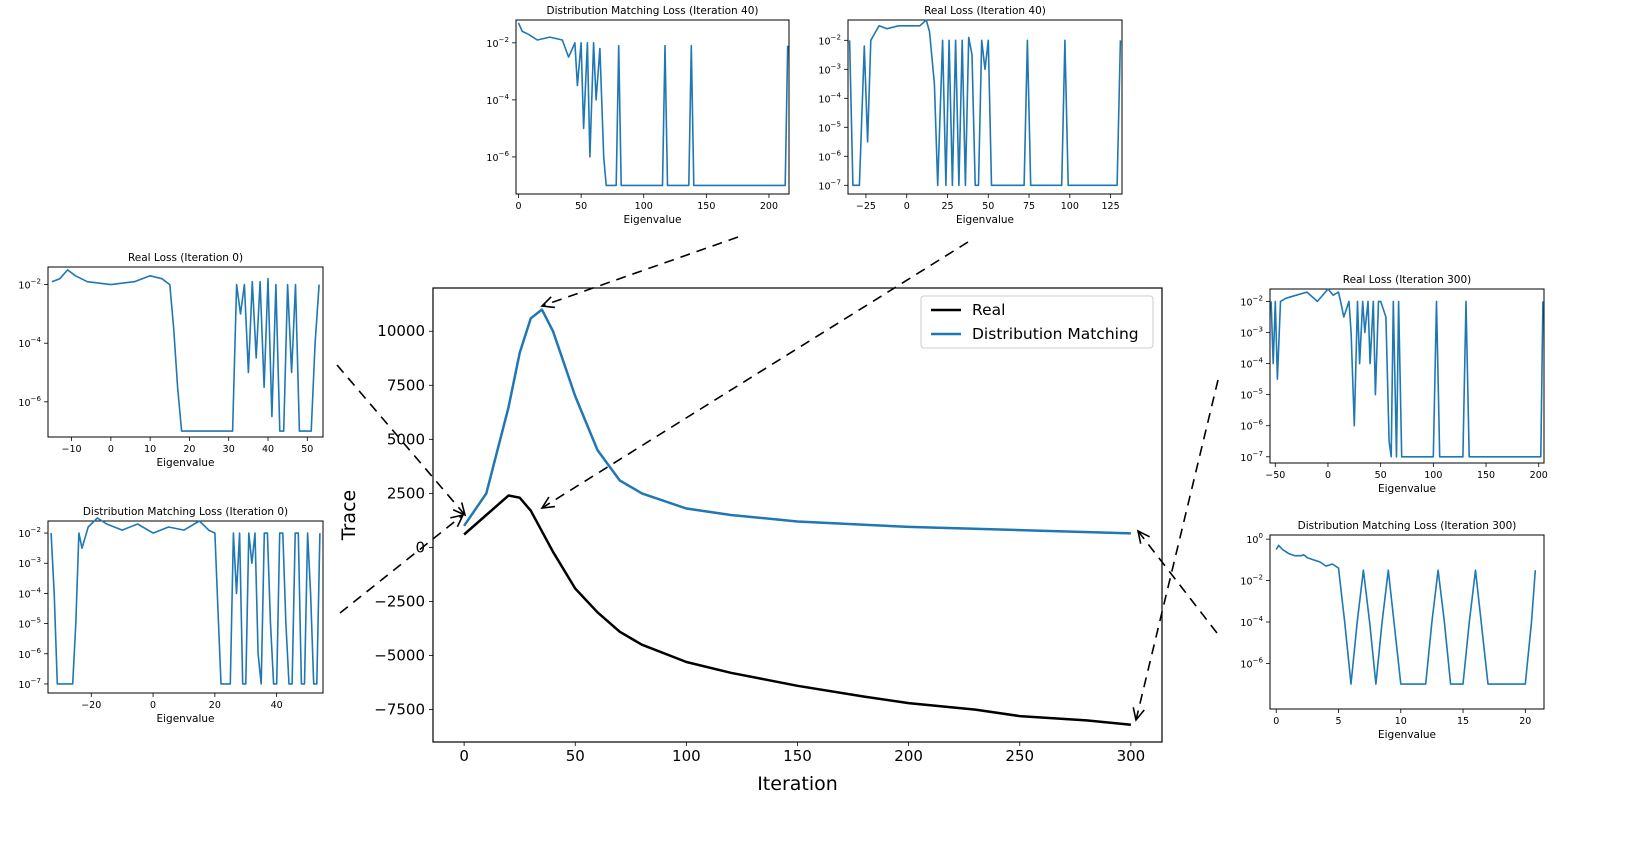  I want to click on y-tick-label: 2500, so click(406, 493).